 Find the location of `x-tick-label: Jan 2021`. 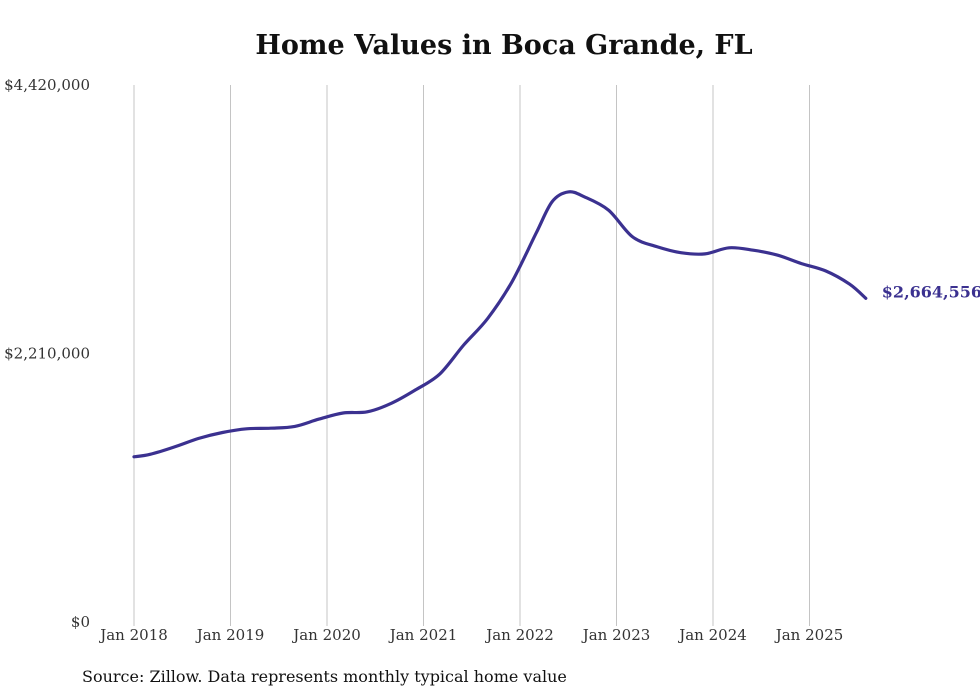

x-tick-label: Jan 2021 is located at coordinates (423, 635).